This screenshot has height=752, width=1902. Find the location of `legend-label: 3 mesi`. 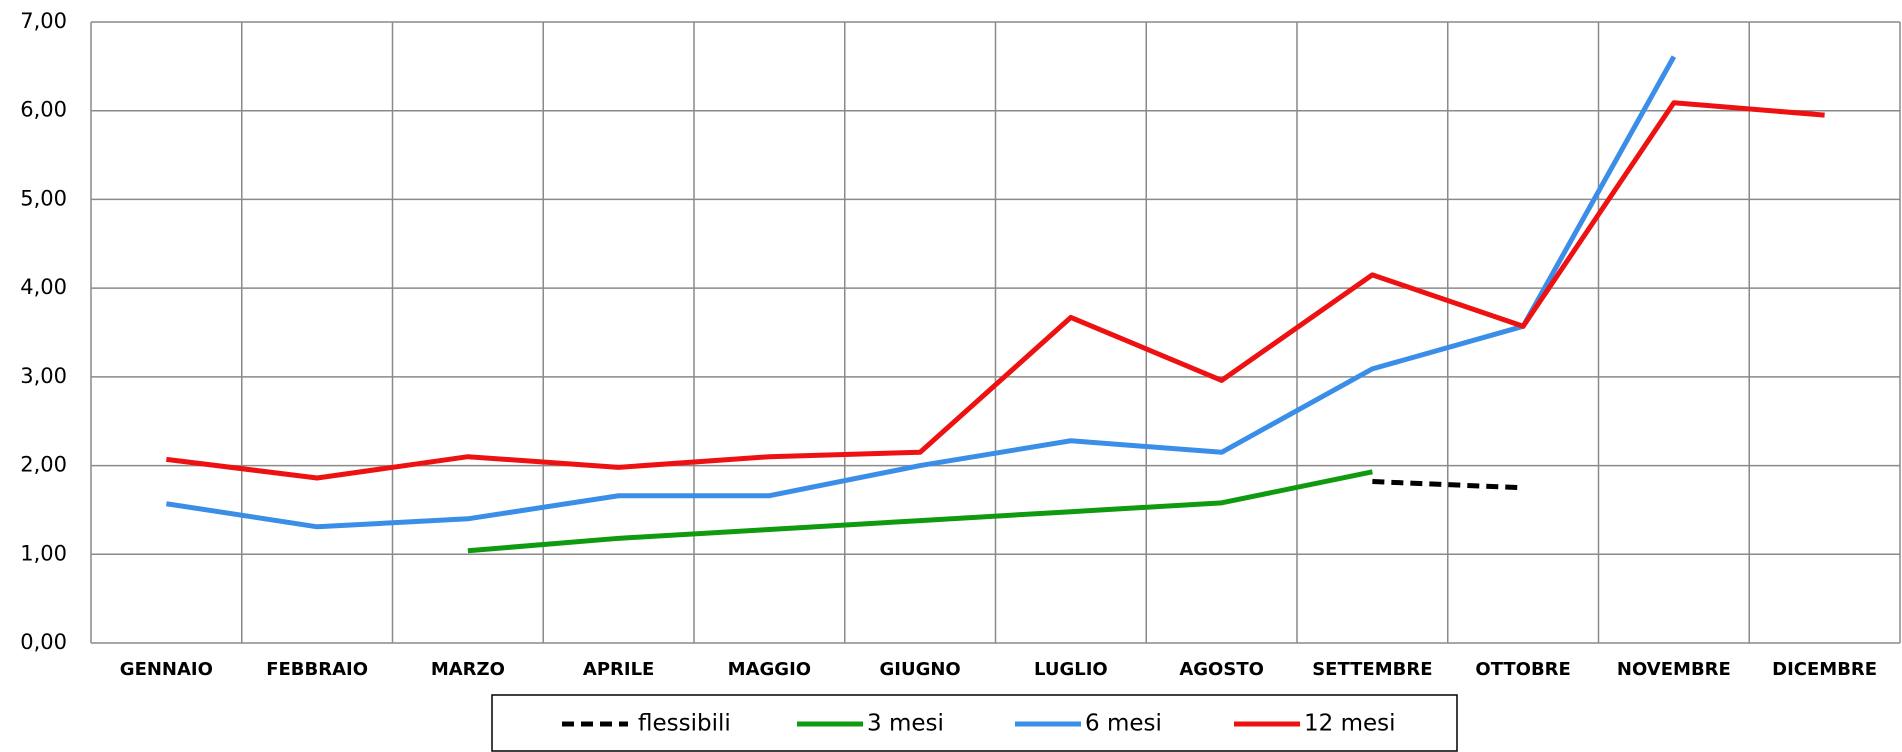

legend-label: 3 mesi is located at coordinates (905, 724).